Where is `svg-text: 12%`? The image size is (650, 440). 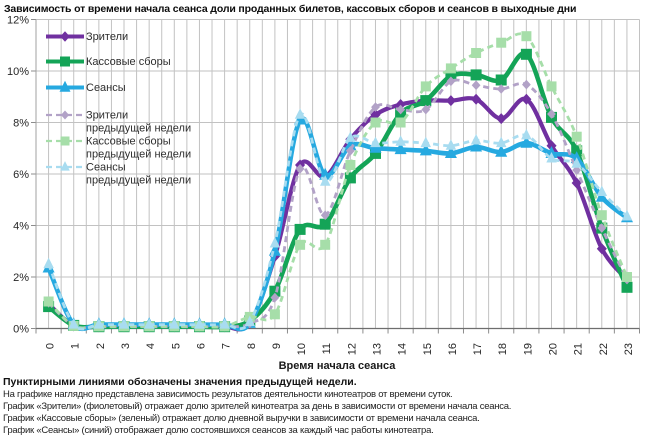 svg-text: 12% is located at coordinates (18, 21).